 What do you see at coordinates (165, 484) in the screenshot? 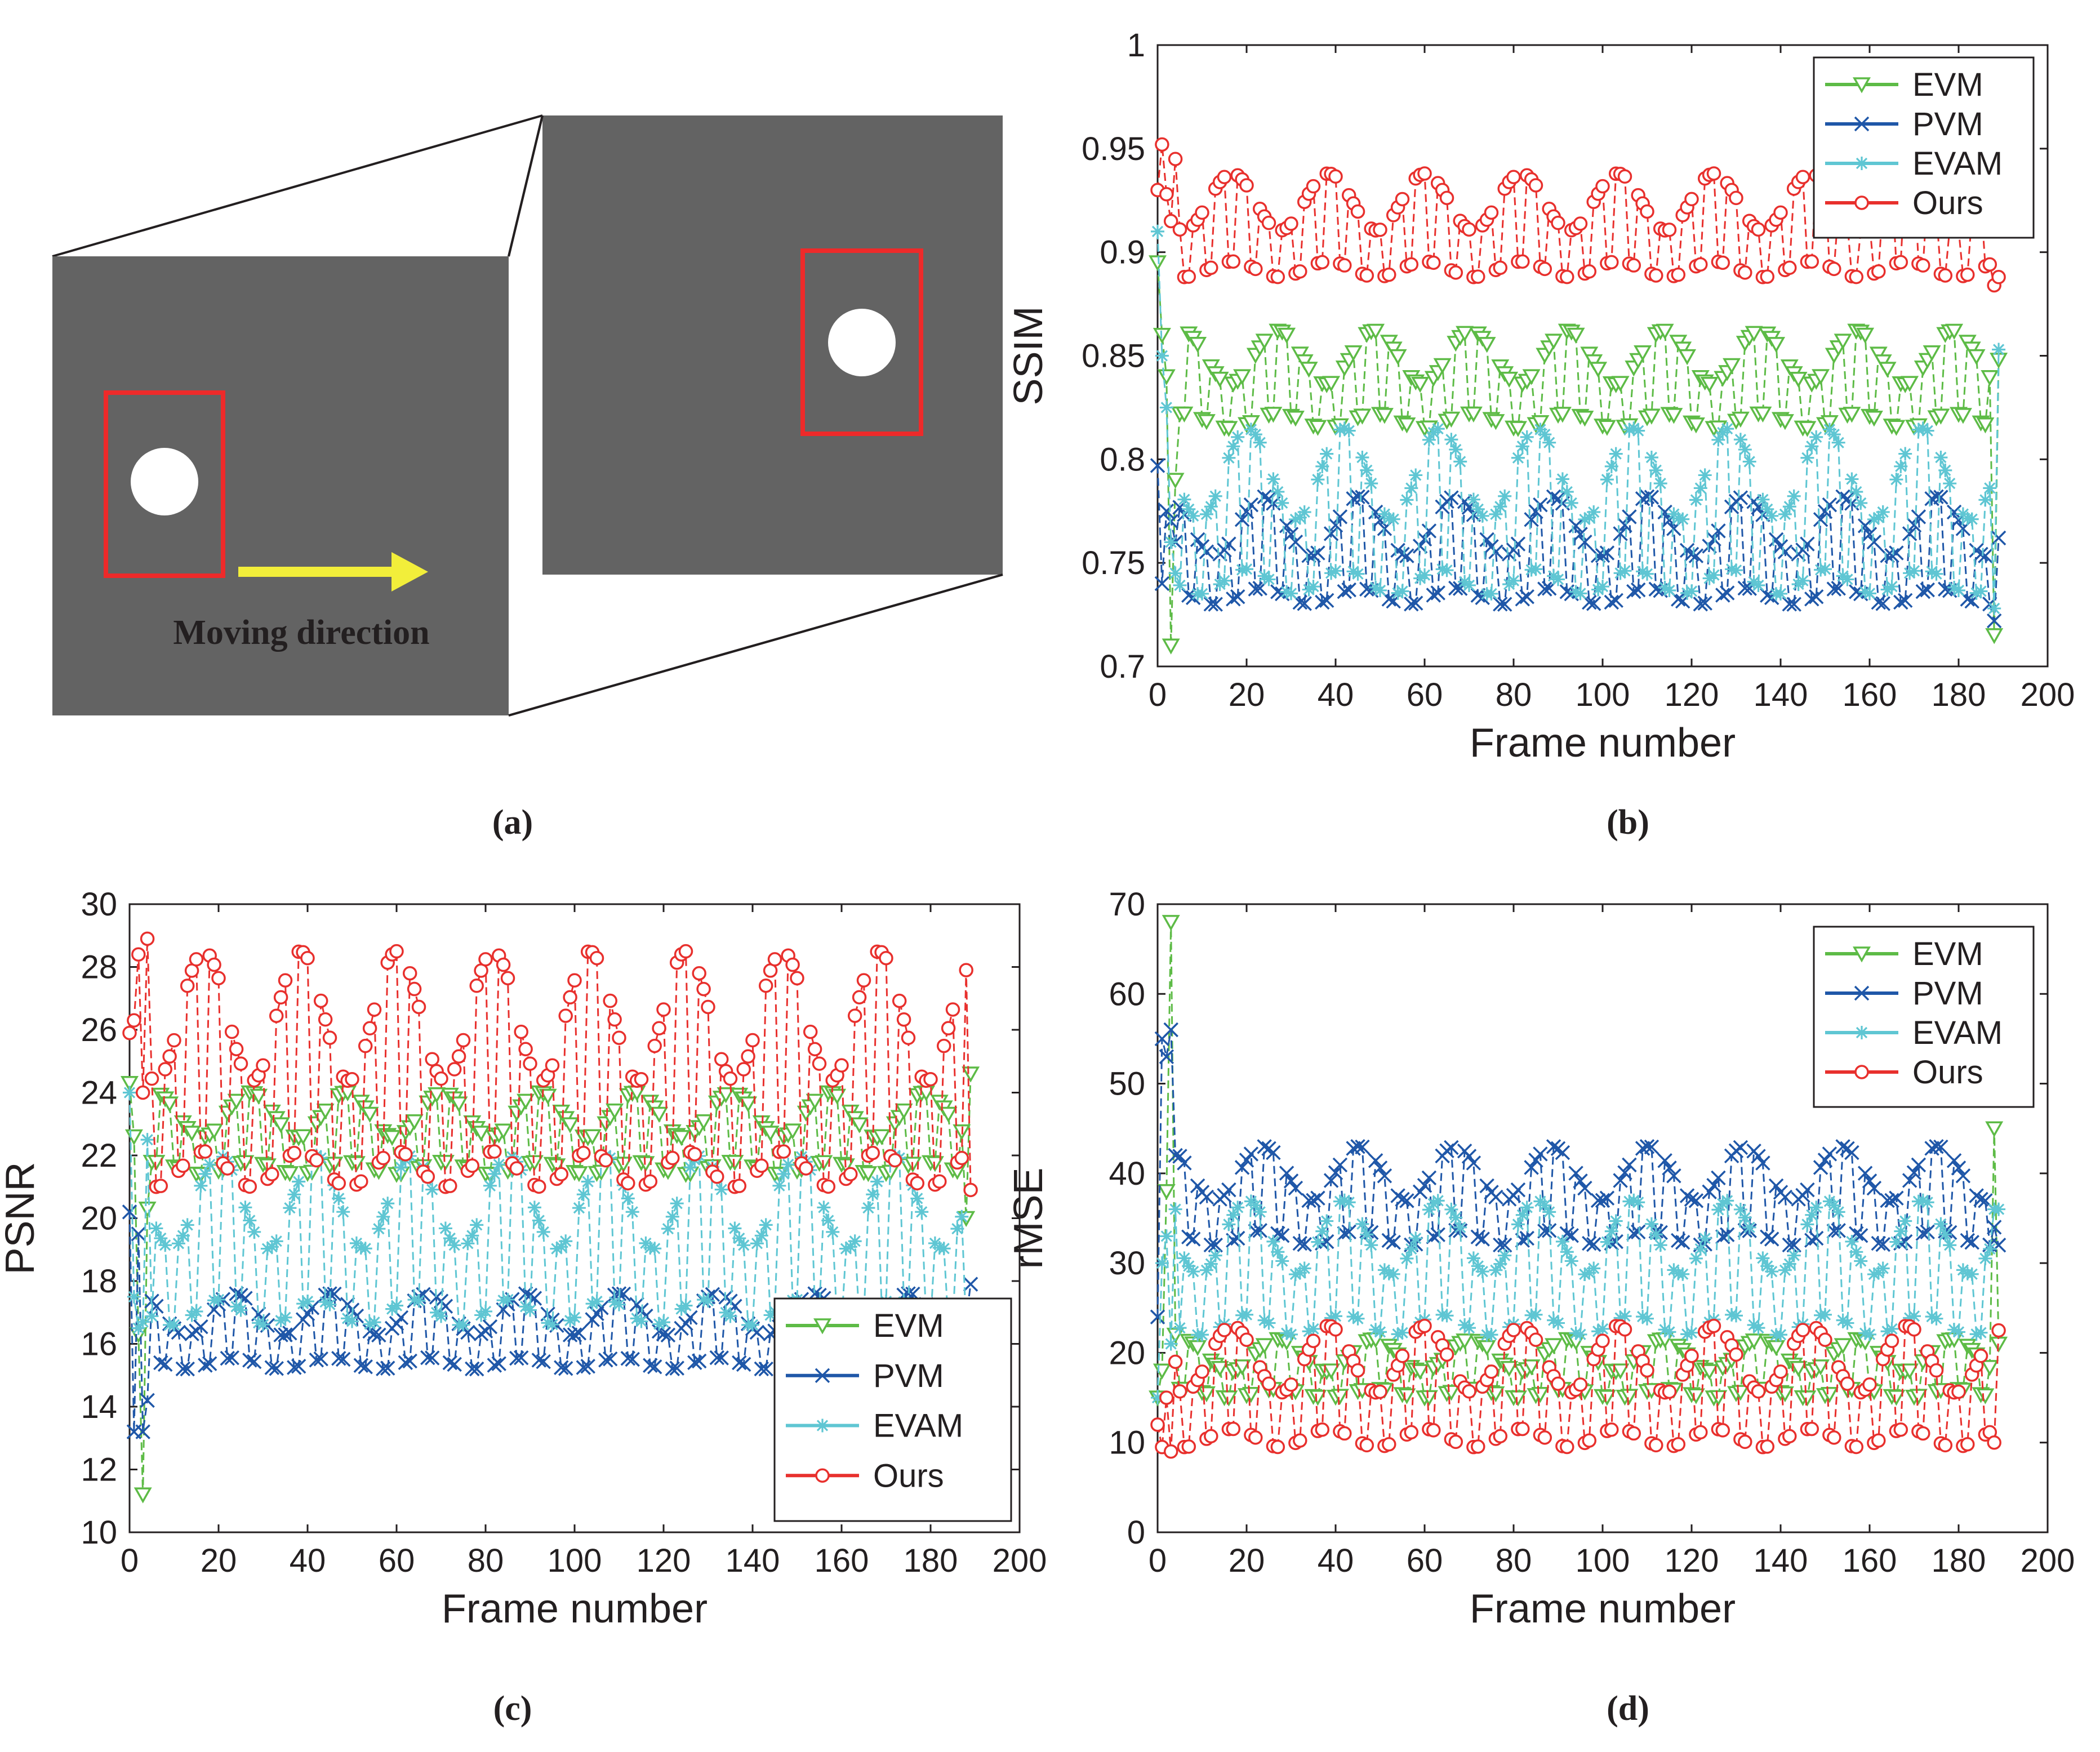
I see `tracking-box-front` at bounding box center [165, 484].